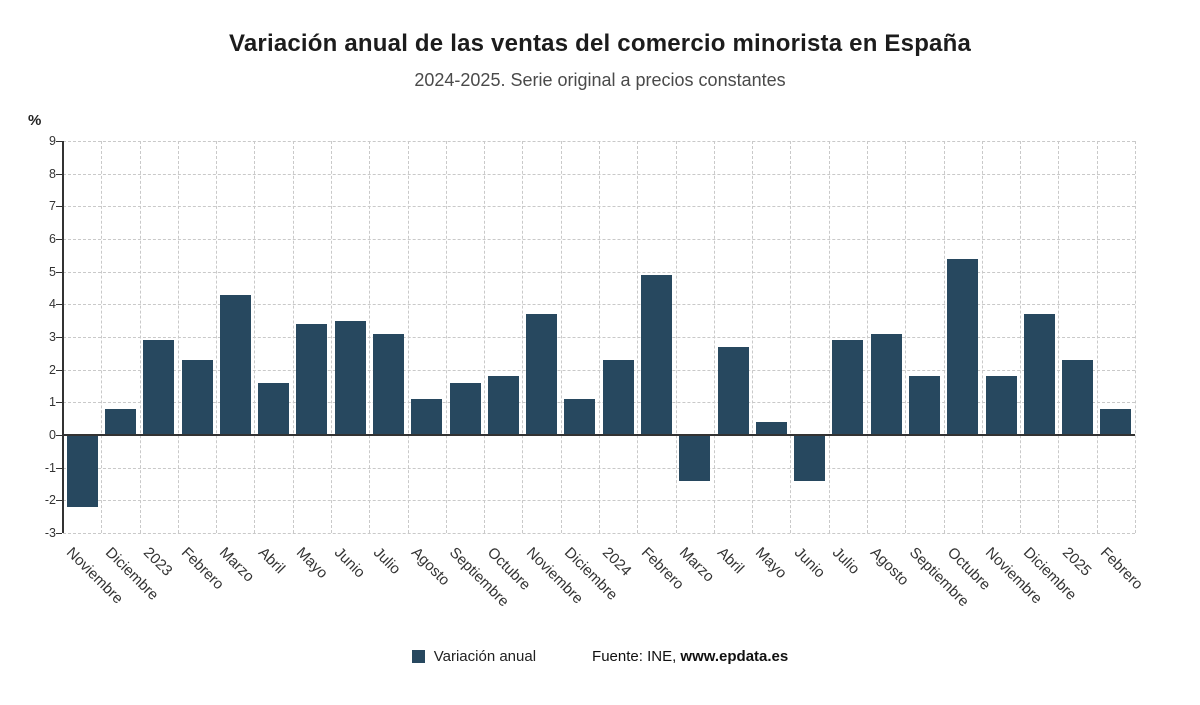  Describe the element at coordinates (418, 656) in the screenshot. I see `legend-swatch` at that location.